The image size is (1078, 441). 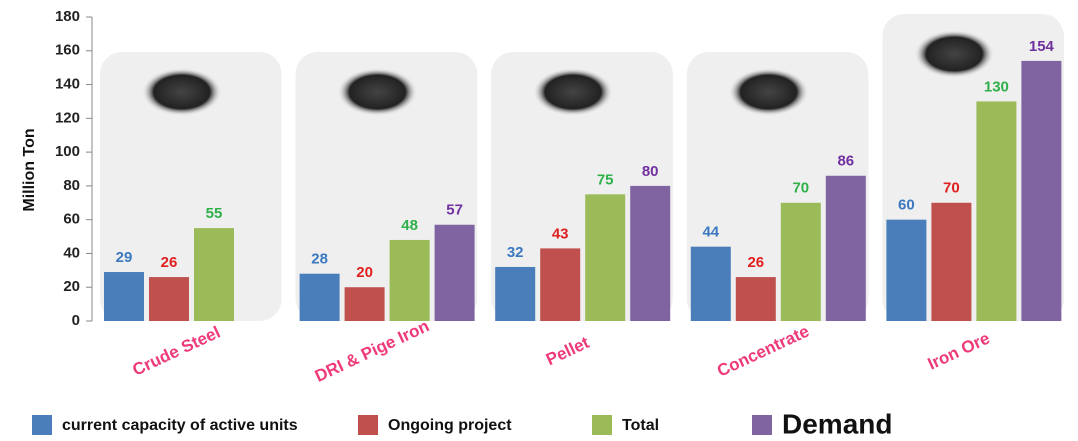 What do you see at coordinates (1042, 46) in the screenshot?
I see `value-label: 154` at bounding box center [1042, 46].